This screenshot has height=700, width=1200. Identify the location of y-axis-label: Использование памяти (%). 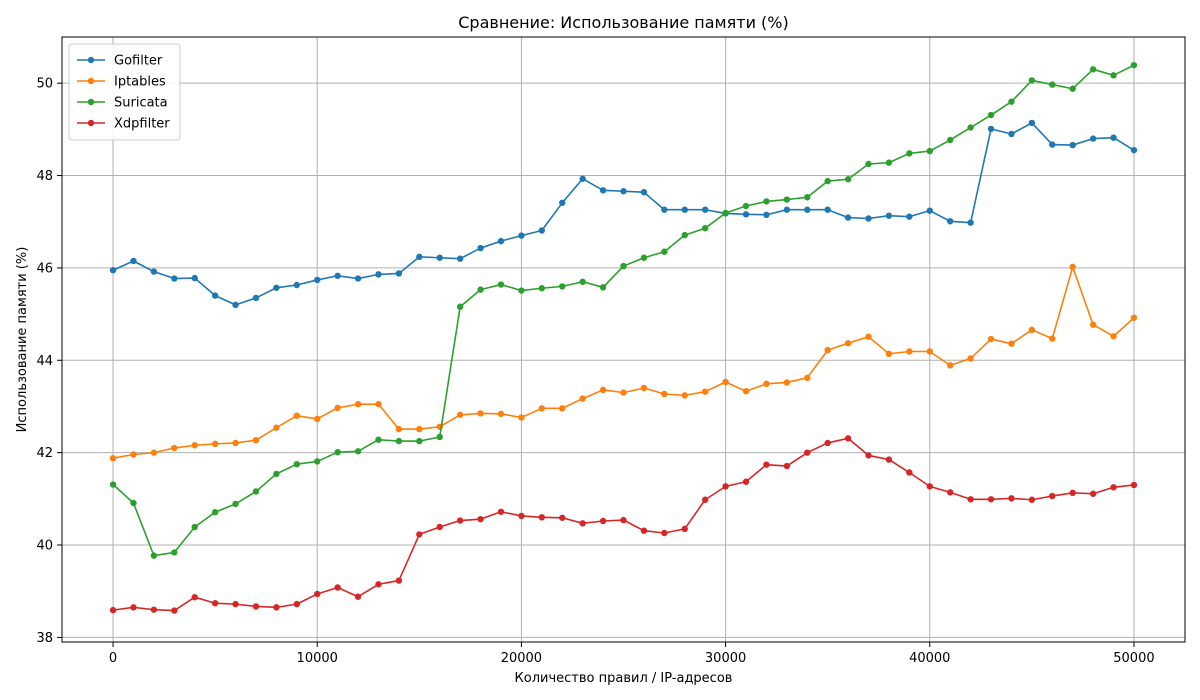
(22, 340).